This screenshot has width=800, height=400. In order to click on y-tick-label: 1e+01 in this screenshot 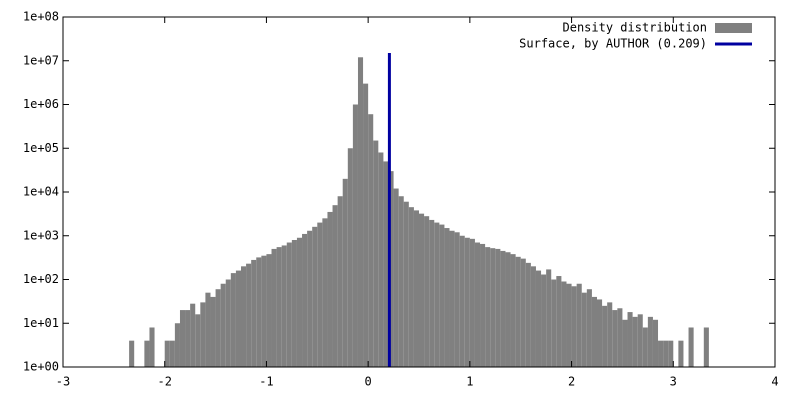, I will do `click(41, 323)`.